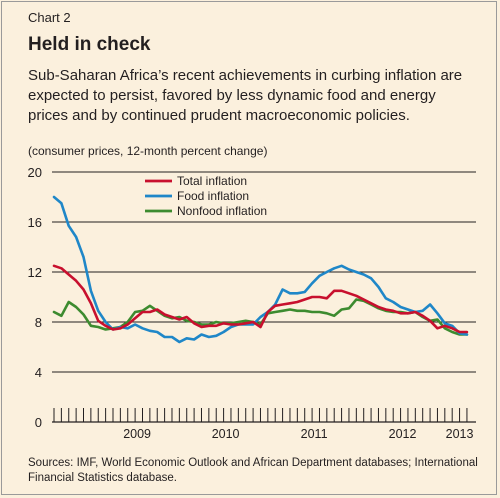  I want to click on y-tick-label: 4, so click(38, 372).